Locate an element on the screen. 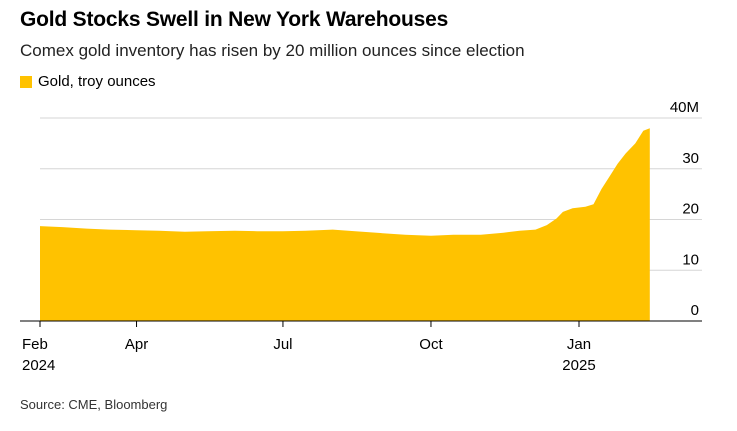  y-tick-label: 20 is located at coordinates (690, 209).